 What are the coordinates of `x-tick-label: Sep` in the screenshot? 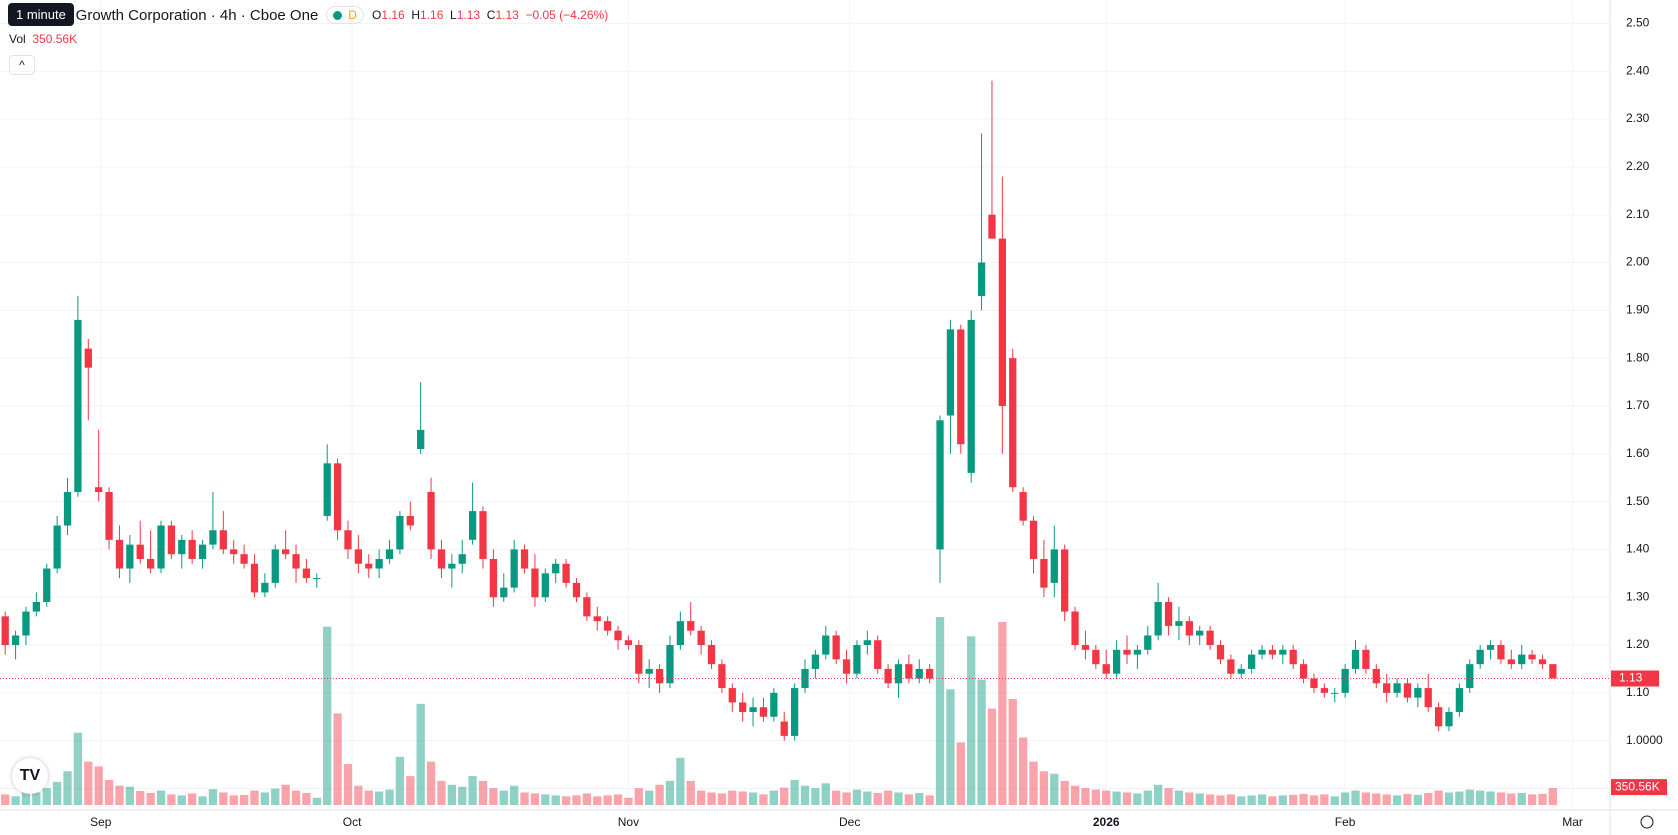 It's located at (101, 822).